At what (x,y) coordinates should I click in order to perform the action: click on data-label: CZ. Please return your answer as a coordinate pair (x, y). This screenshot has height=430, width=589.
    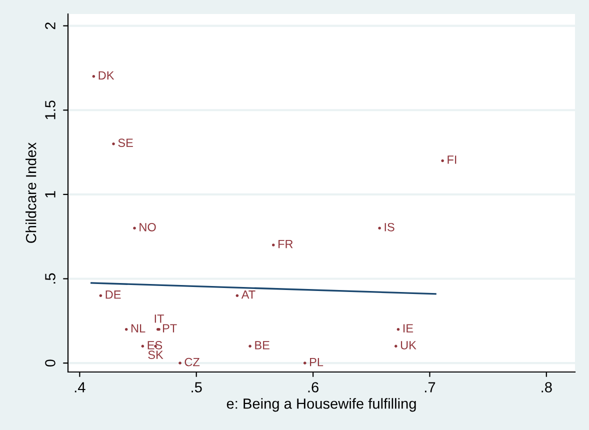
    Looking at the image, I should click on (192, 362).